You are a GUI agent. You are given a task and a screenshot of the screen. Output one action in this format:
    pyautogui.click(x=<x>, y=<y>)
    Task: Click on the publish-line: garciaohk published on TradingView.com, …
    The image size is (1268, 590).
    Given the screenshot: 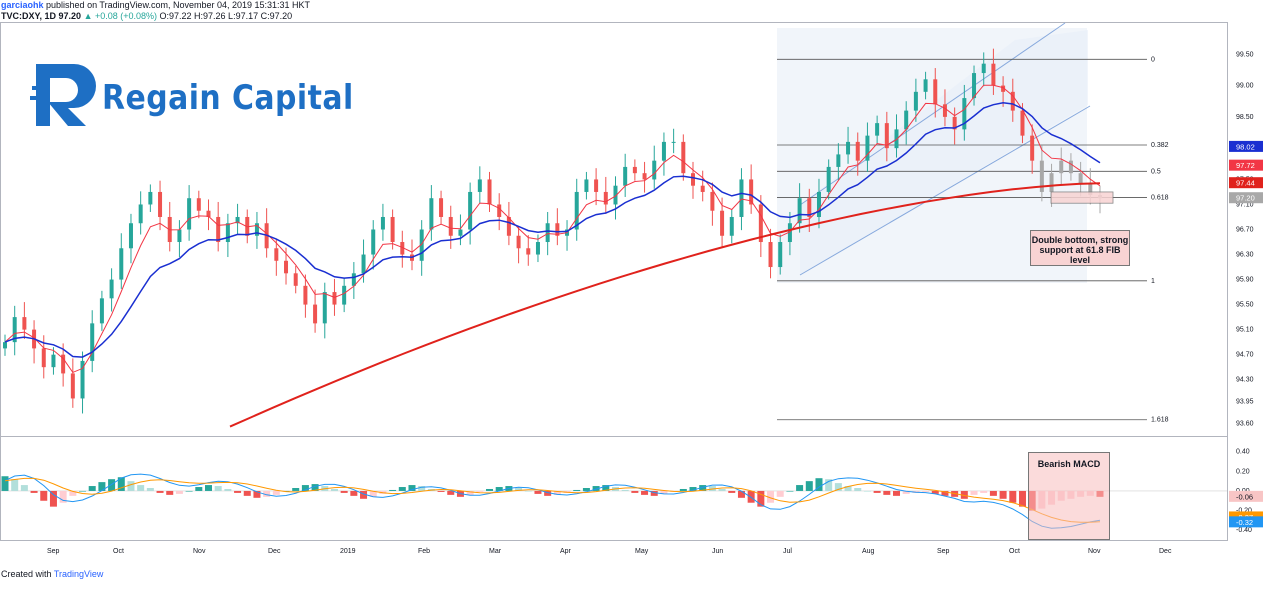 What is the action you would take?
    pyautogui.click(x=155, y=5)
    